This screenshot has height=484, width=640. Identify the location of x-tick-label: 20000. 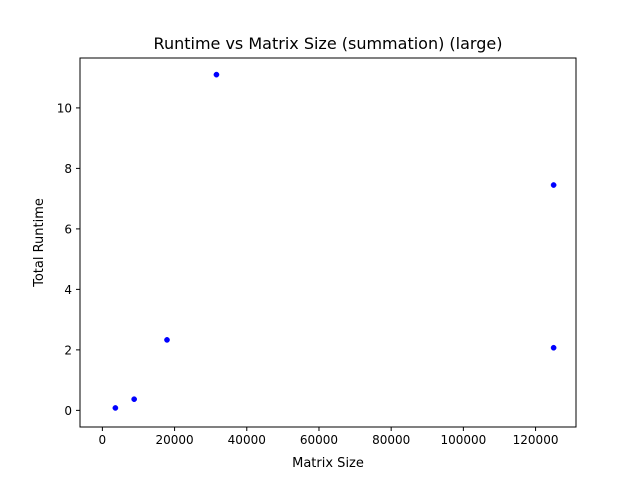
(174, 440).